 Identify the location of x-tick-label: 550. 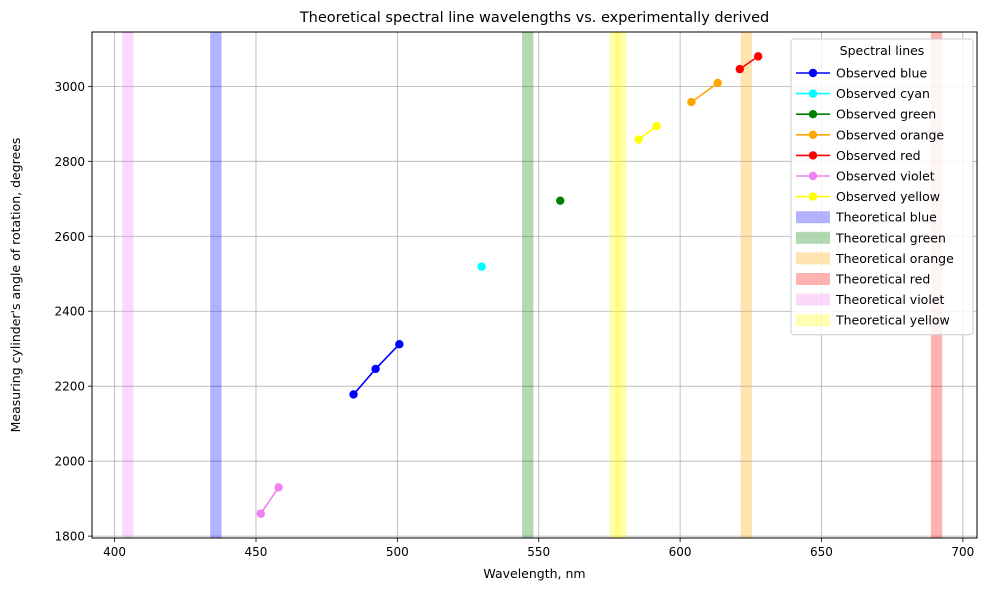
(538, 552).